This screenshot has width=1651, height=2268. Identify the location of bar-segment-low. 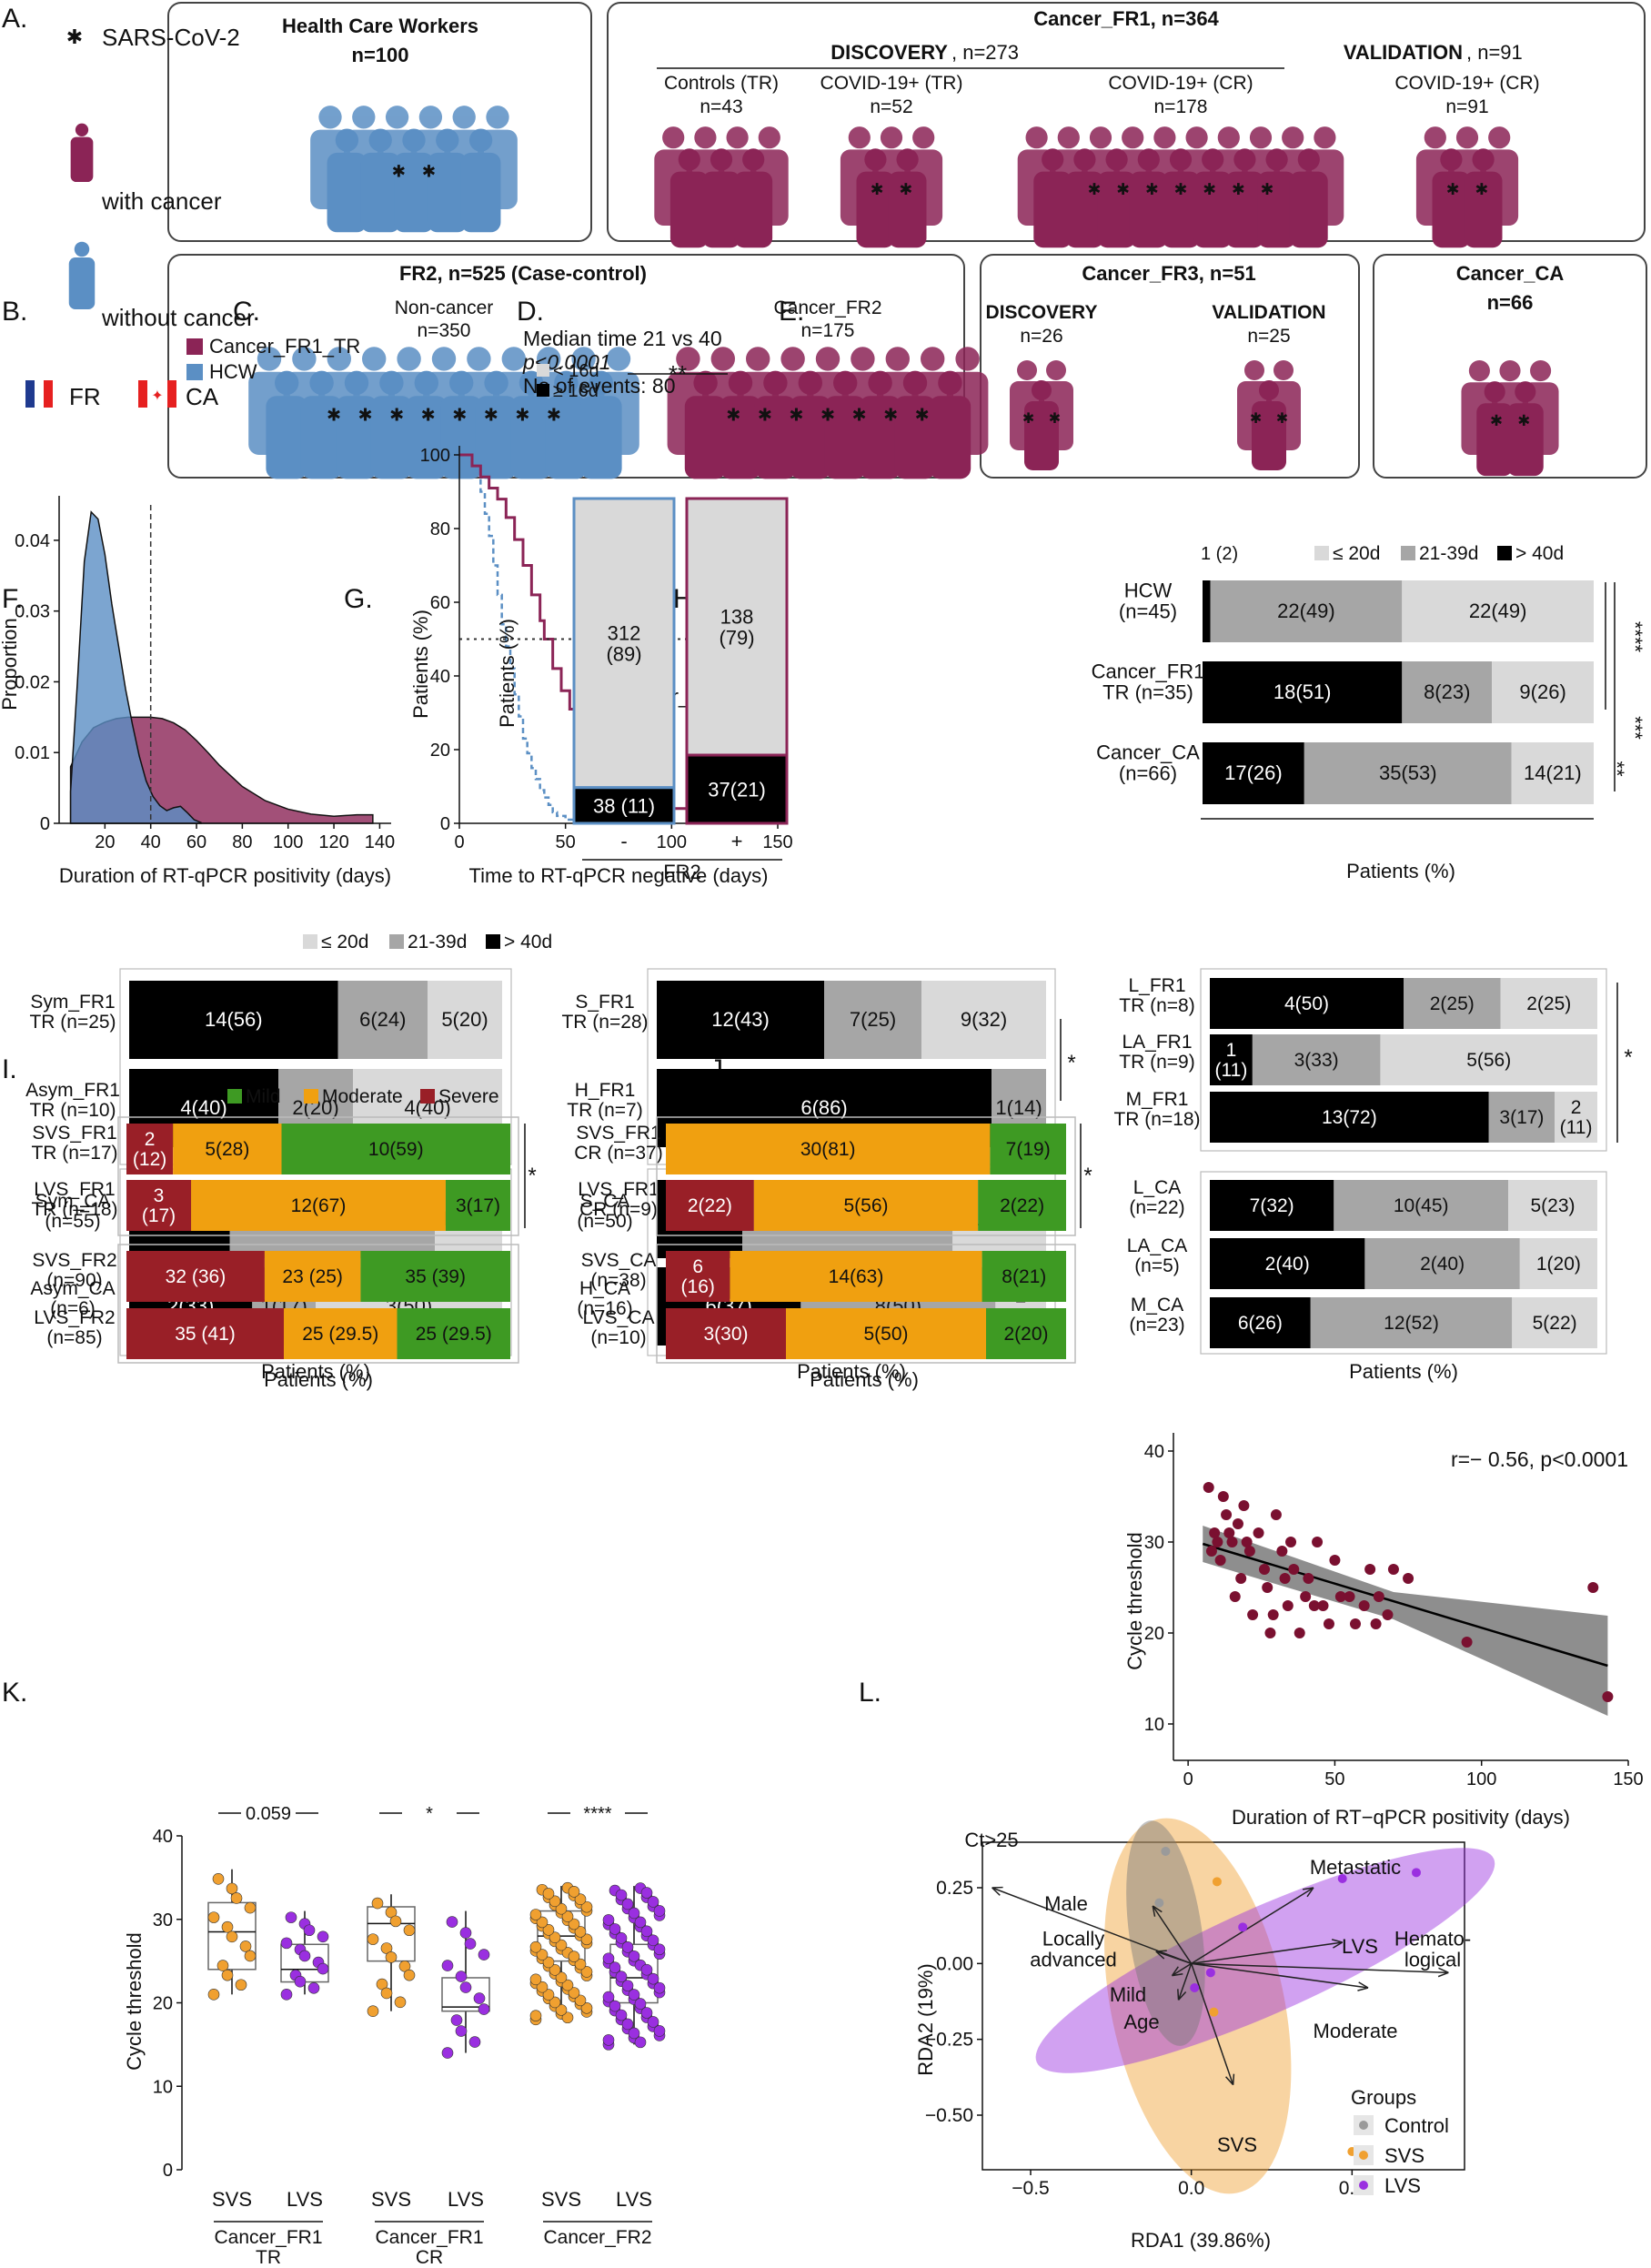
(737, 789).